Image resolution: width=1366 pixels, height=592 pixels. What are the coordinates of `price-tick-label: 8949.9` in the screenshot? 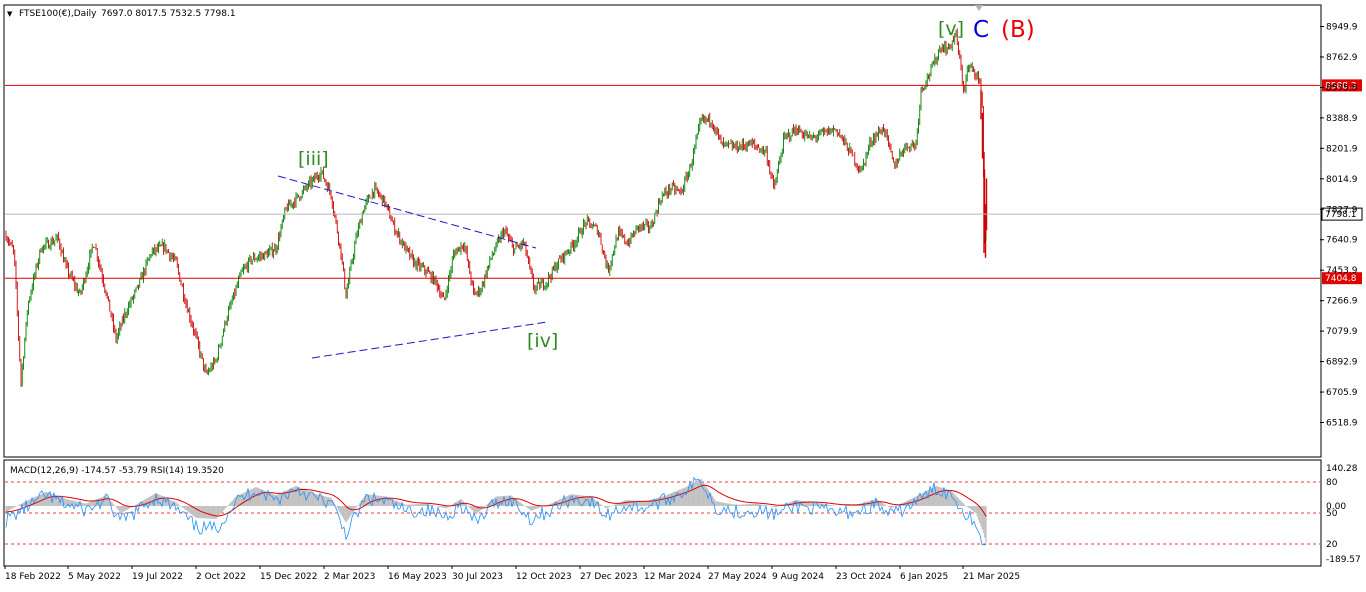 It's located at (1342, 28).